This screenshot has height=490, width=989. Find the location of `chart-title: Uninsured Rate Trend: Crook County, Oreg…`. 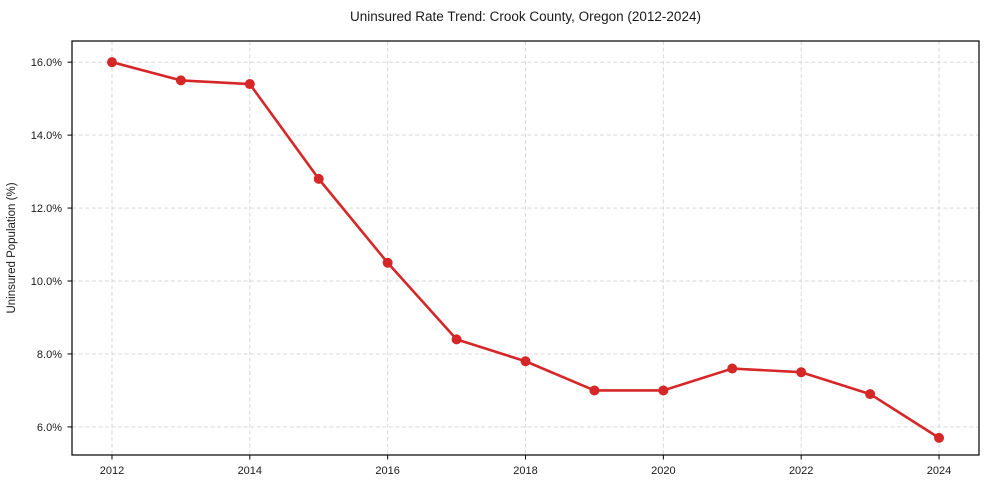

chart-title: Uninsured Rate Trend: Crook County, Oreg… is located at coordinates (525, 16).